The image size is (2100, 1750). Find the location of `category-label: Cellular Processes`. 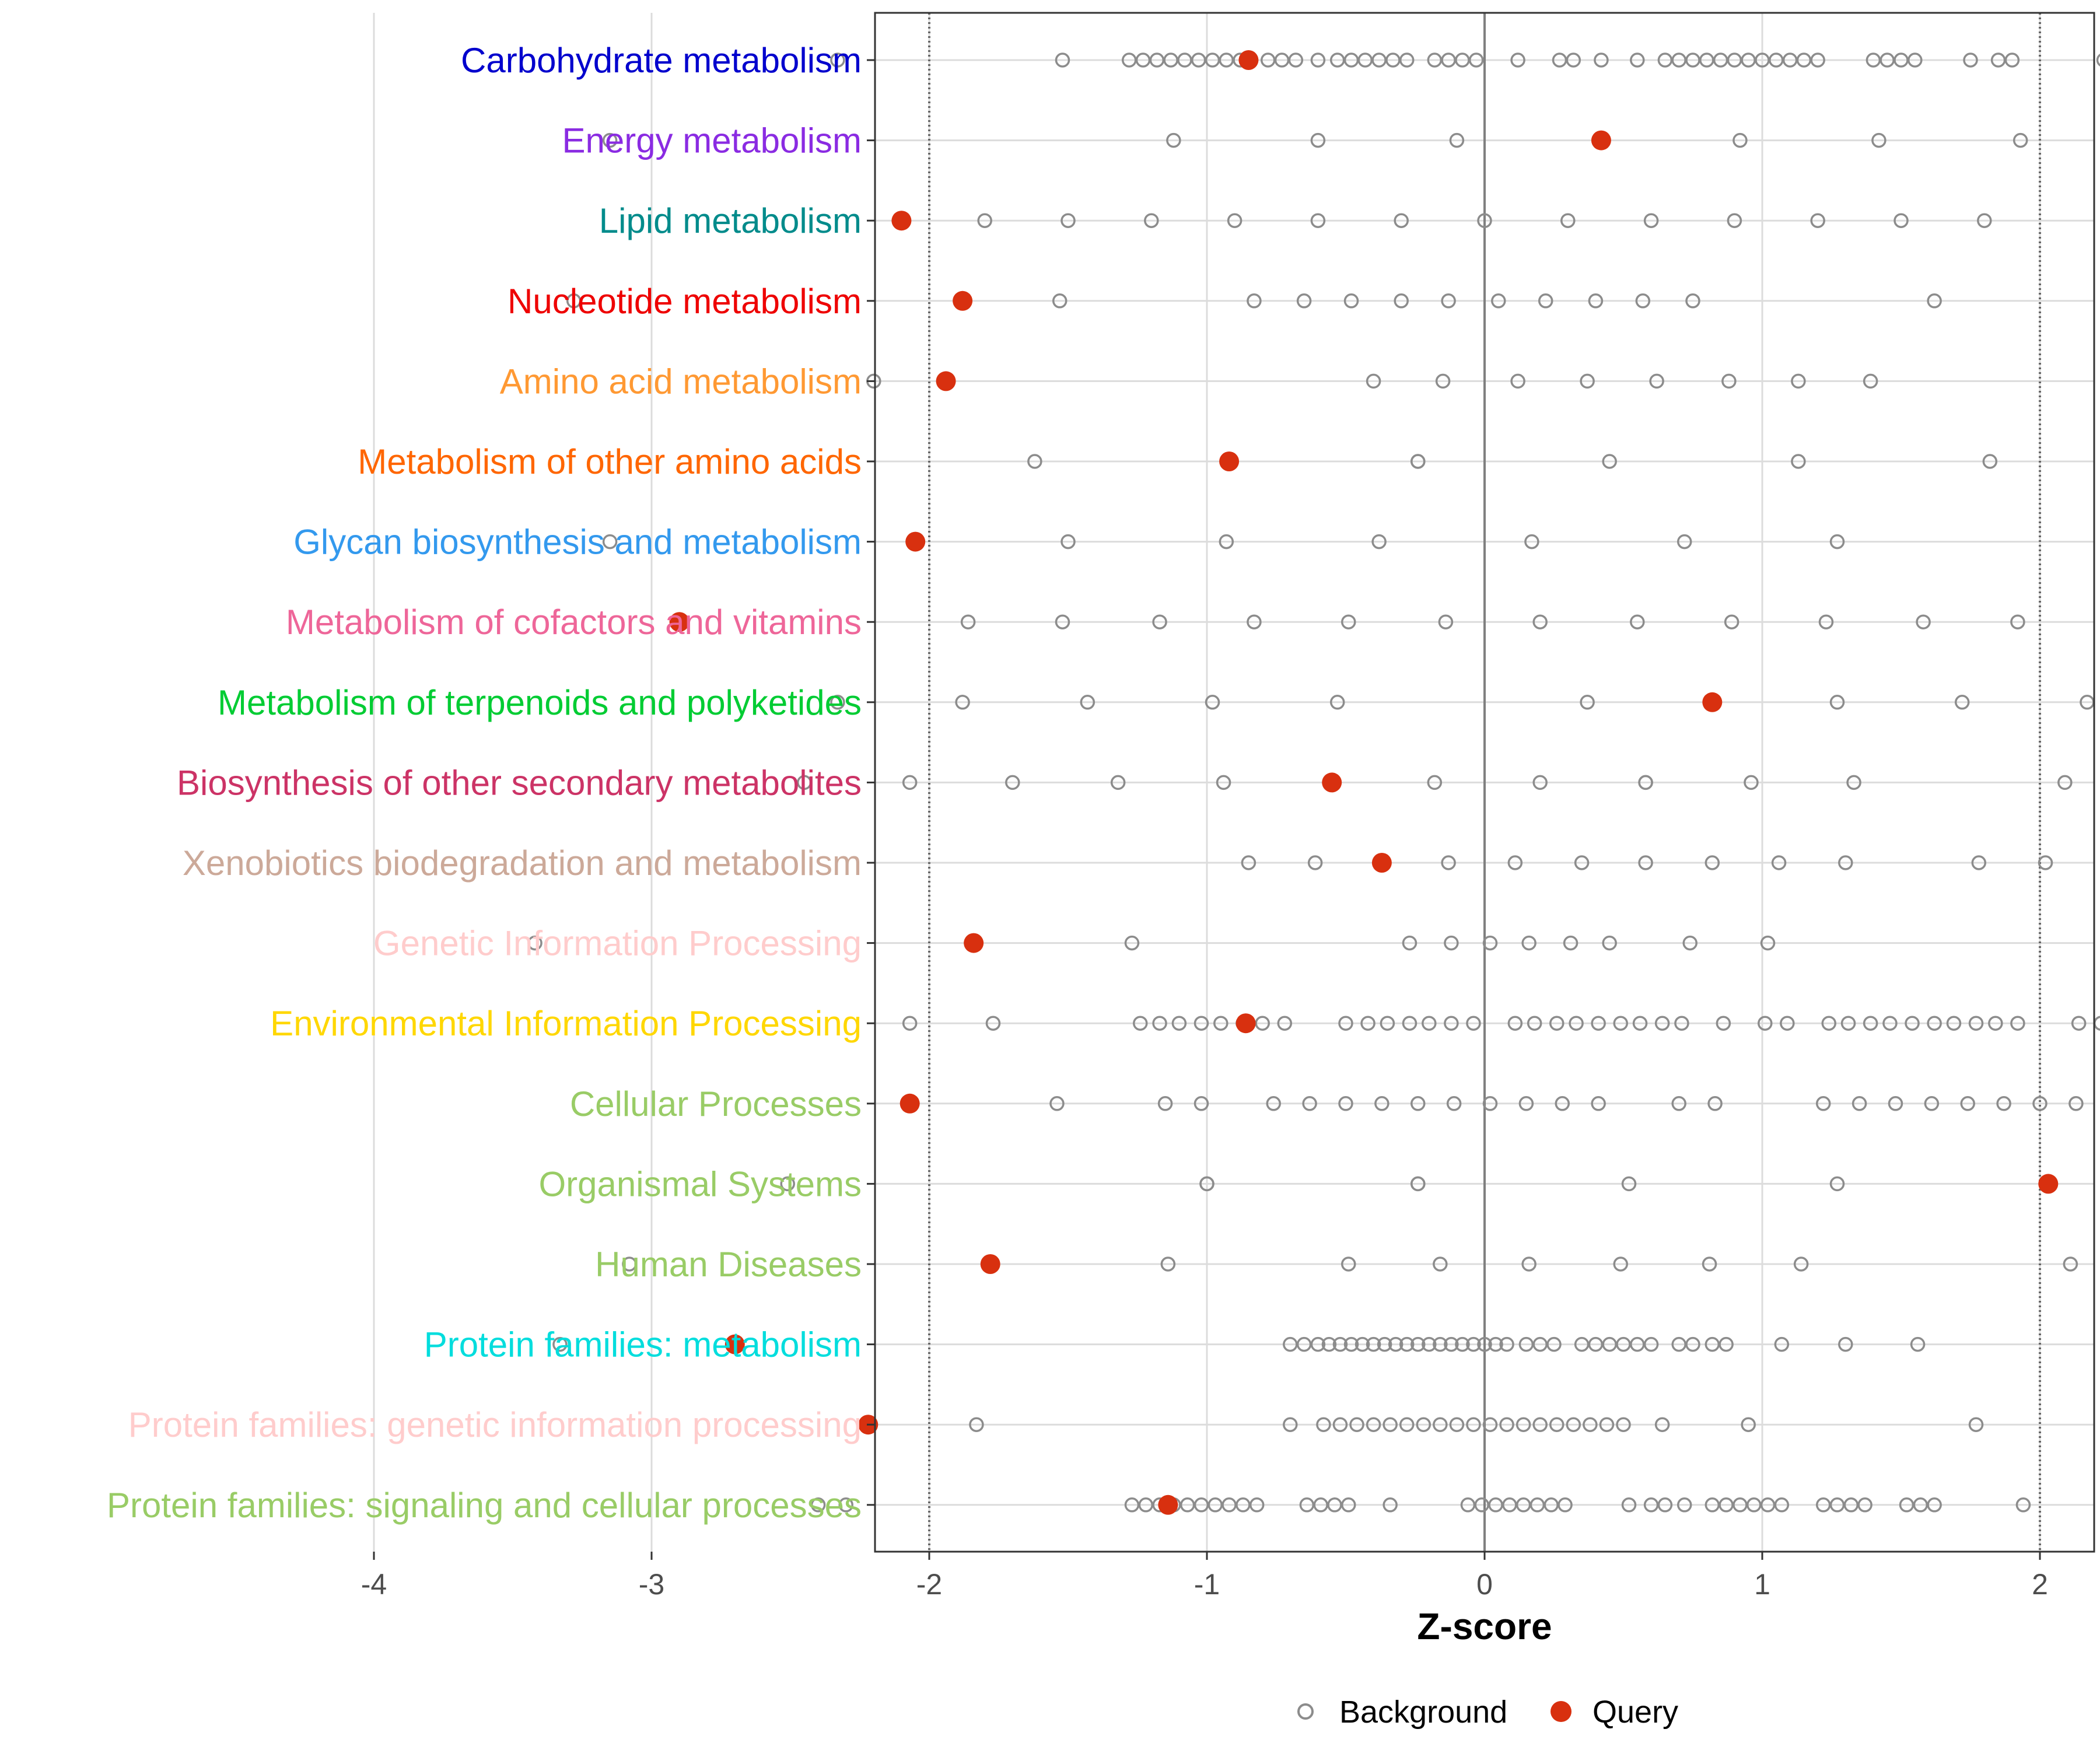

category-label: Cellular Processes is located at coordinates (716, 1104).